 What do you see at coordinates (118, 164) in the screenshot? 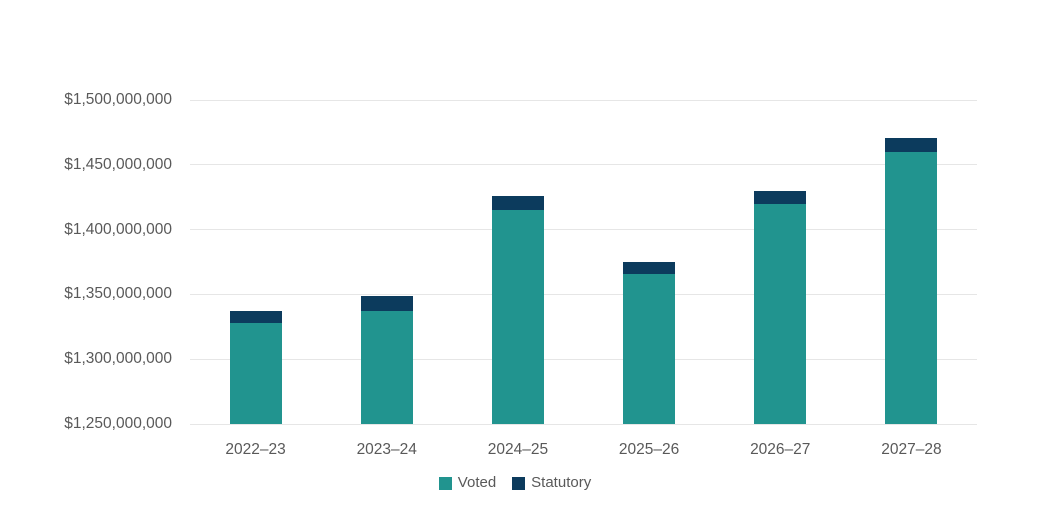
I see `y-axis-tick-label: $1,450,000,000` at bounding box center [118, 164].